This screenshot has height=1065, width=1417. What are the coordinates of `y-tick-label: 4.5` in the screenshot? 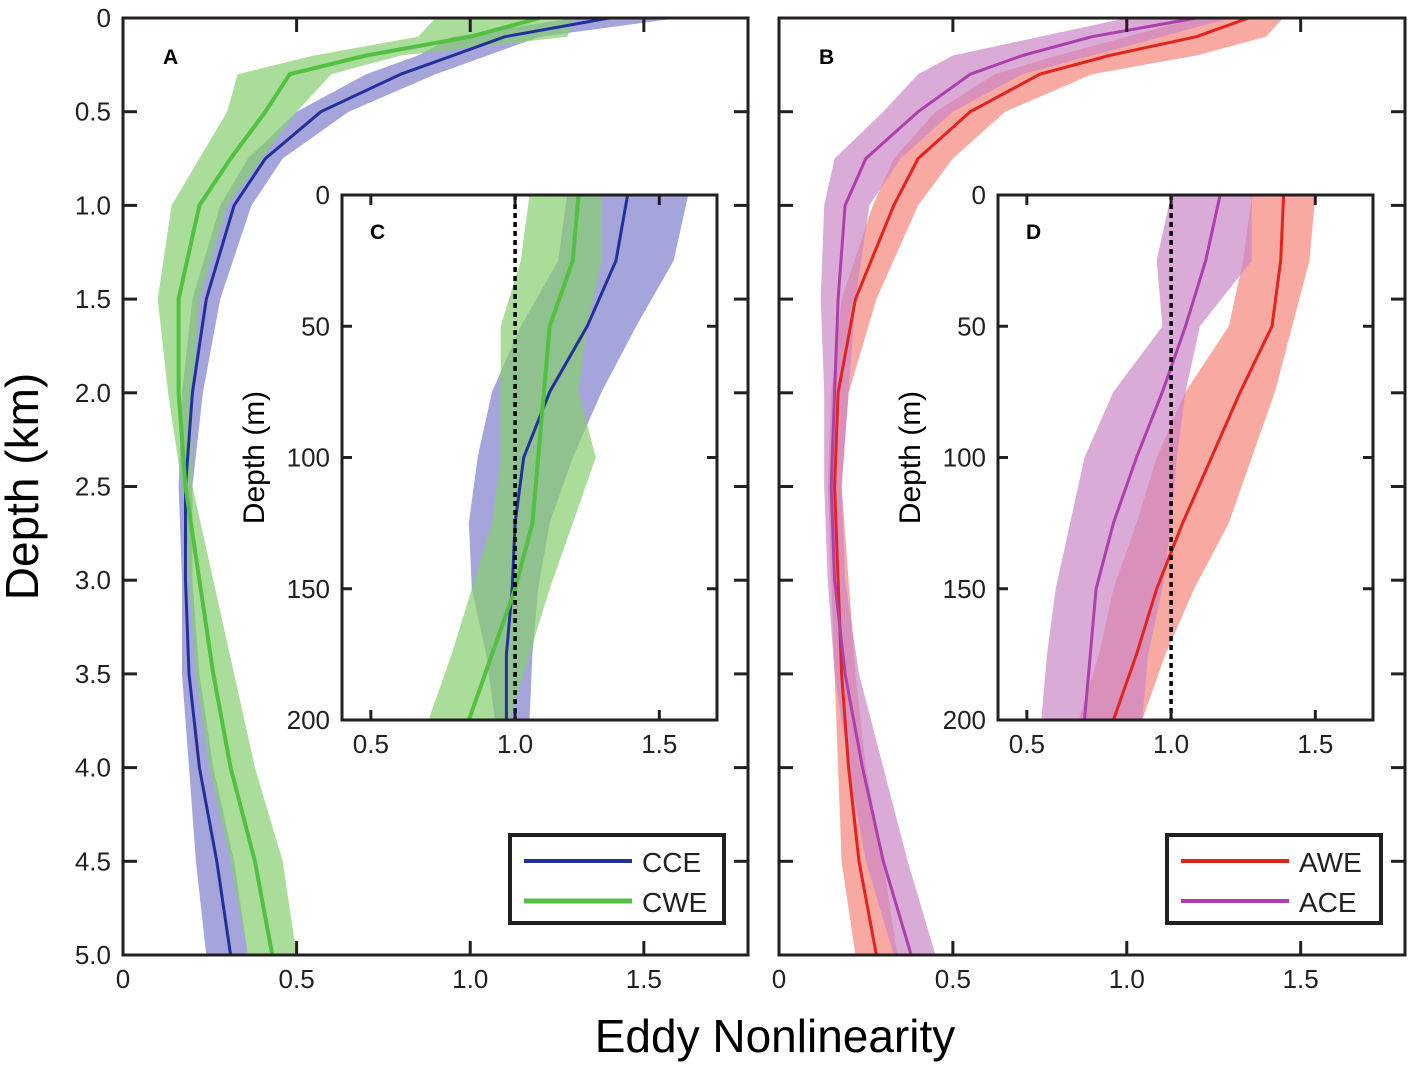 It's located at (93, 861).